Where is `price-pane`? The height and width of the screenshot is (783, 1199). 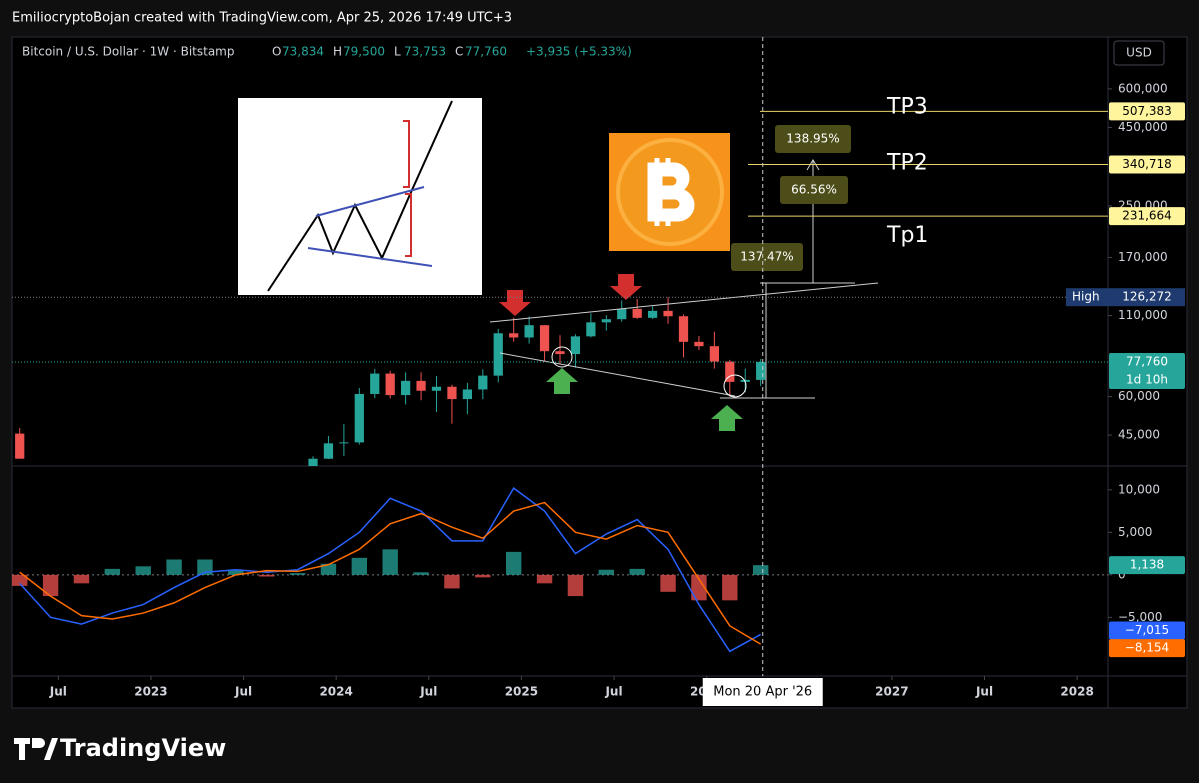
price-pane is located at coordinates (390, 381).